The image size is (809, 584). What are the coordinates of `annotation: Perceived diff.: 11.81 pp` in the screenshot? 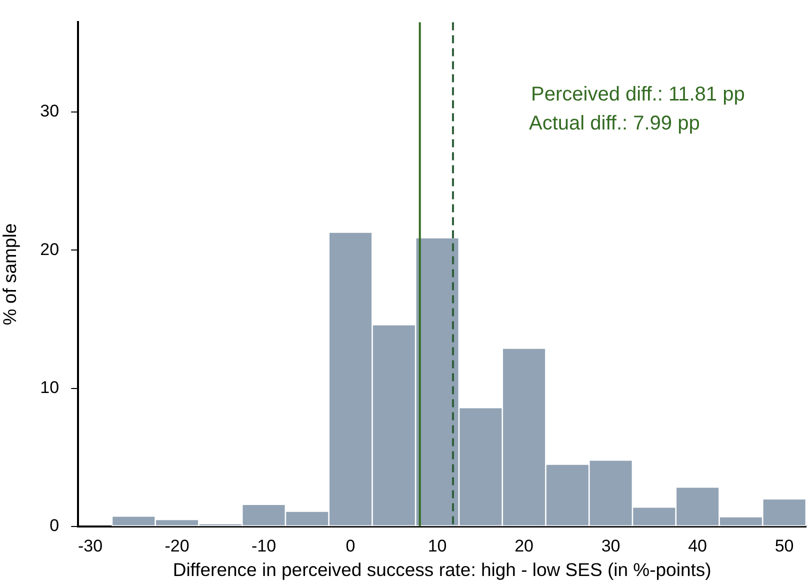 It's located at (638, 95).